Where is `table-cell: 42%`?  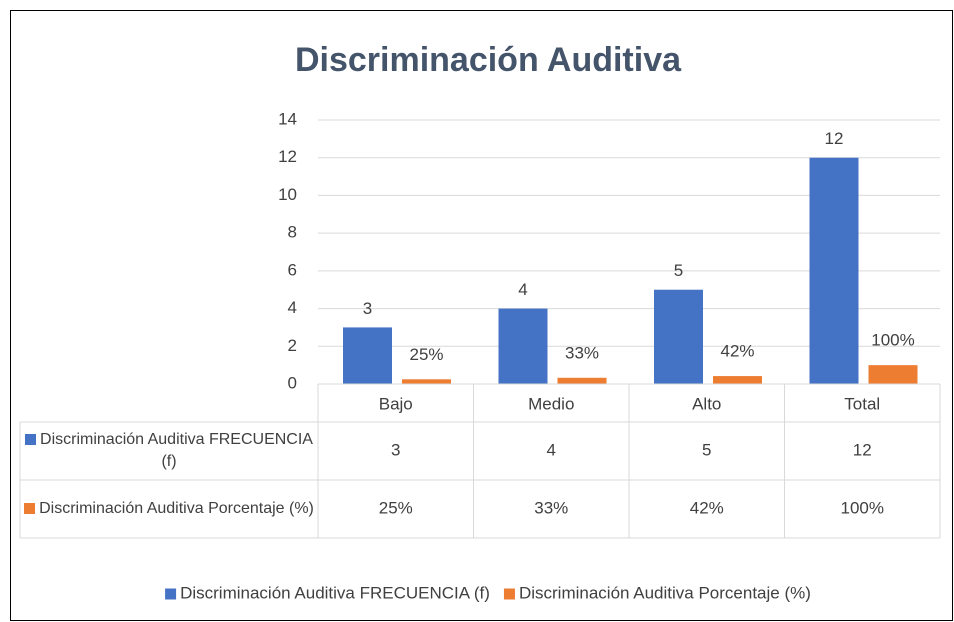
table-cell: 42% is located at coordinates (707, 507).